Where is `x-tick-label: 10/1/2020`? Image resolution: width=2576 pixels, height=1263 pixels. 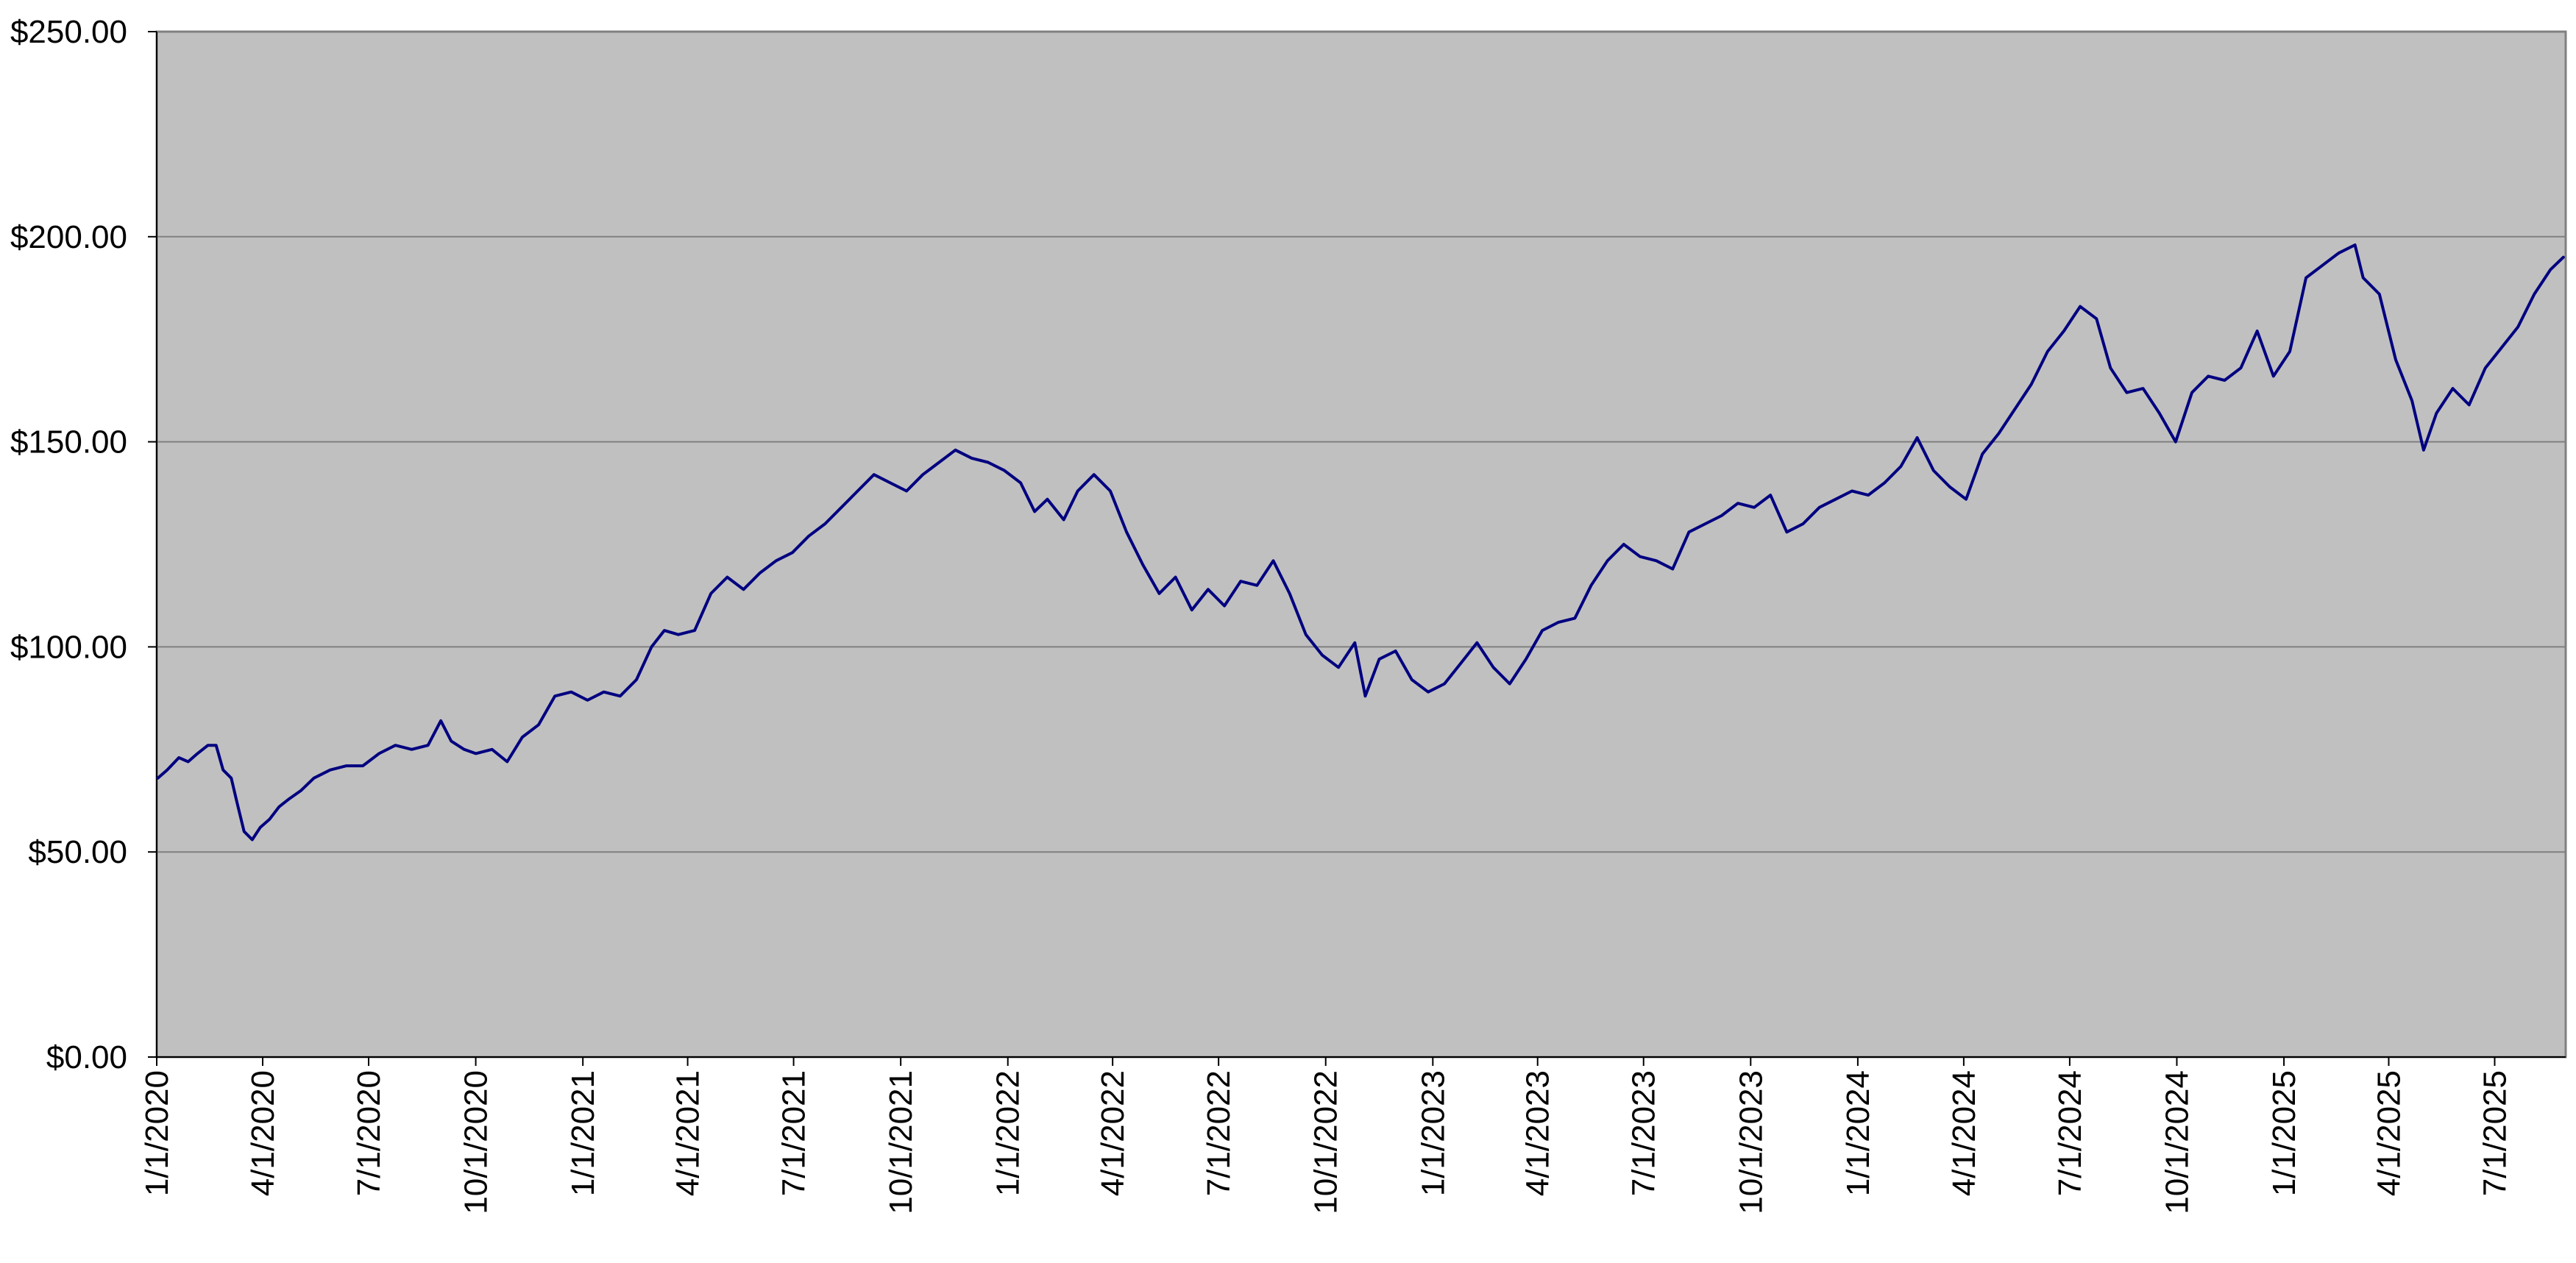
x-tick-label: 10/1/2020 is located at coordinates (476, 1142).